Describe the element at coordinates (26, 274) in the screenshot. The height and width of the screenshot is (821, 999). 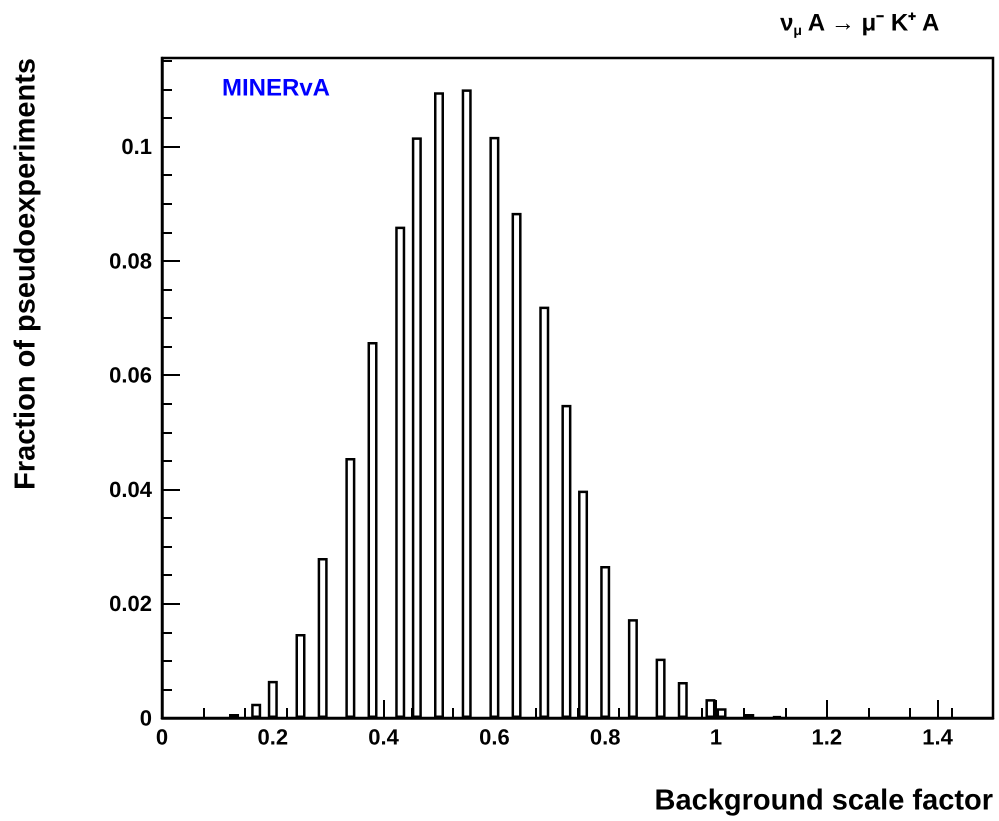
I see `y-axis-title: Fraction of pseudoexperiments` at that location.